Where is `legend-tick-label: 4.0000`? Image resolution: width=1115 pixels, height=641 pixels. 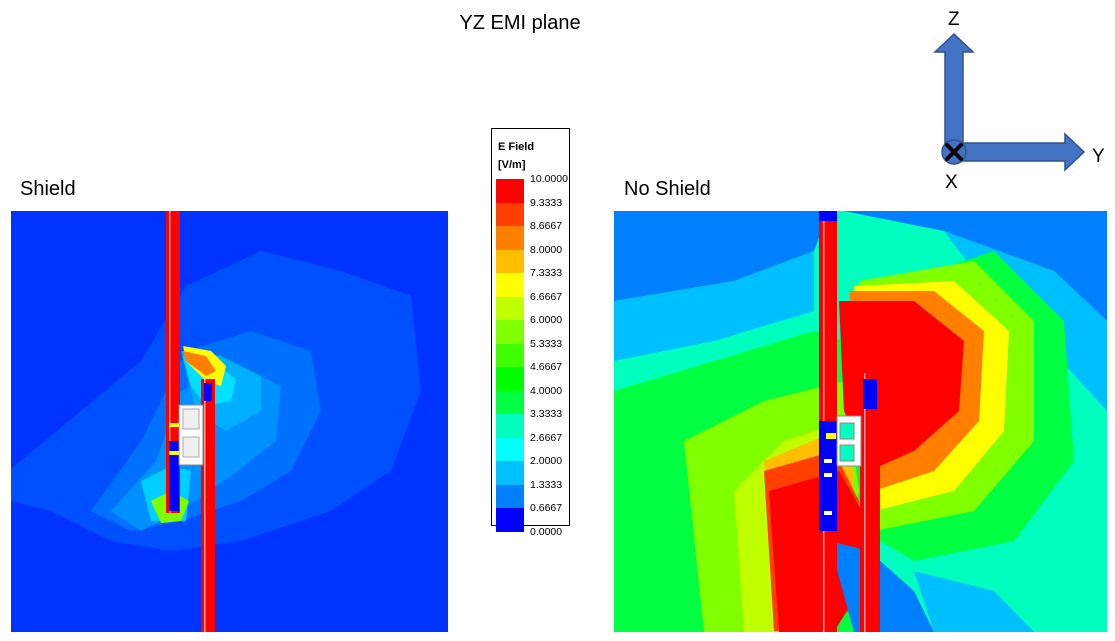 legend-tick-label: 4.0000 is located at coordinates (546, 390).